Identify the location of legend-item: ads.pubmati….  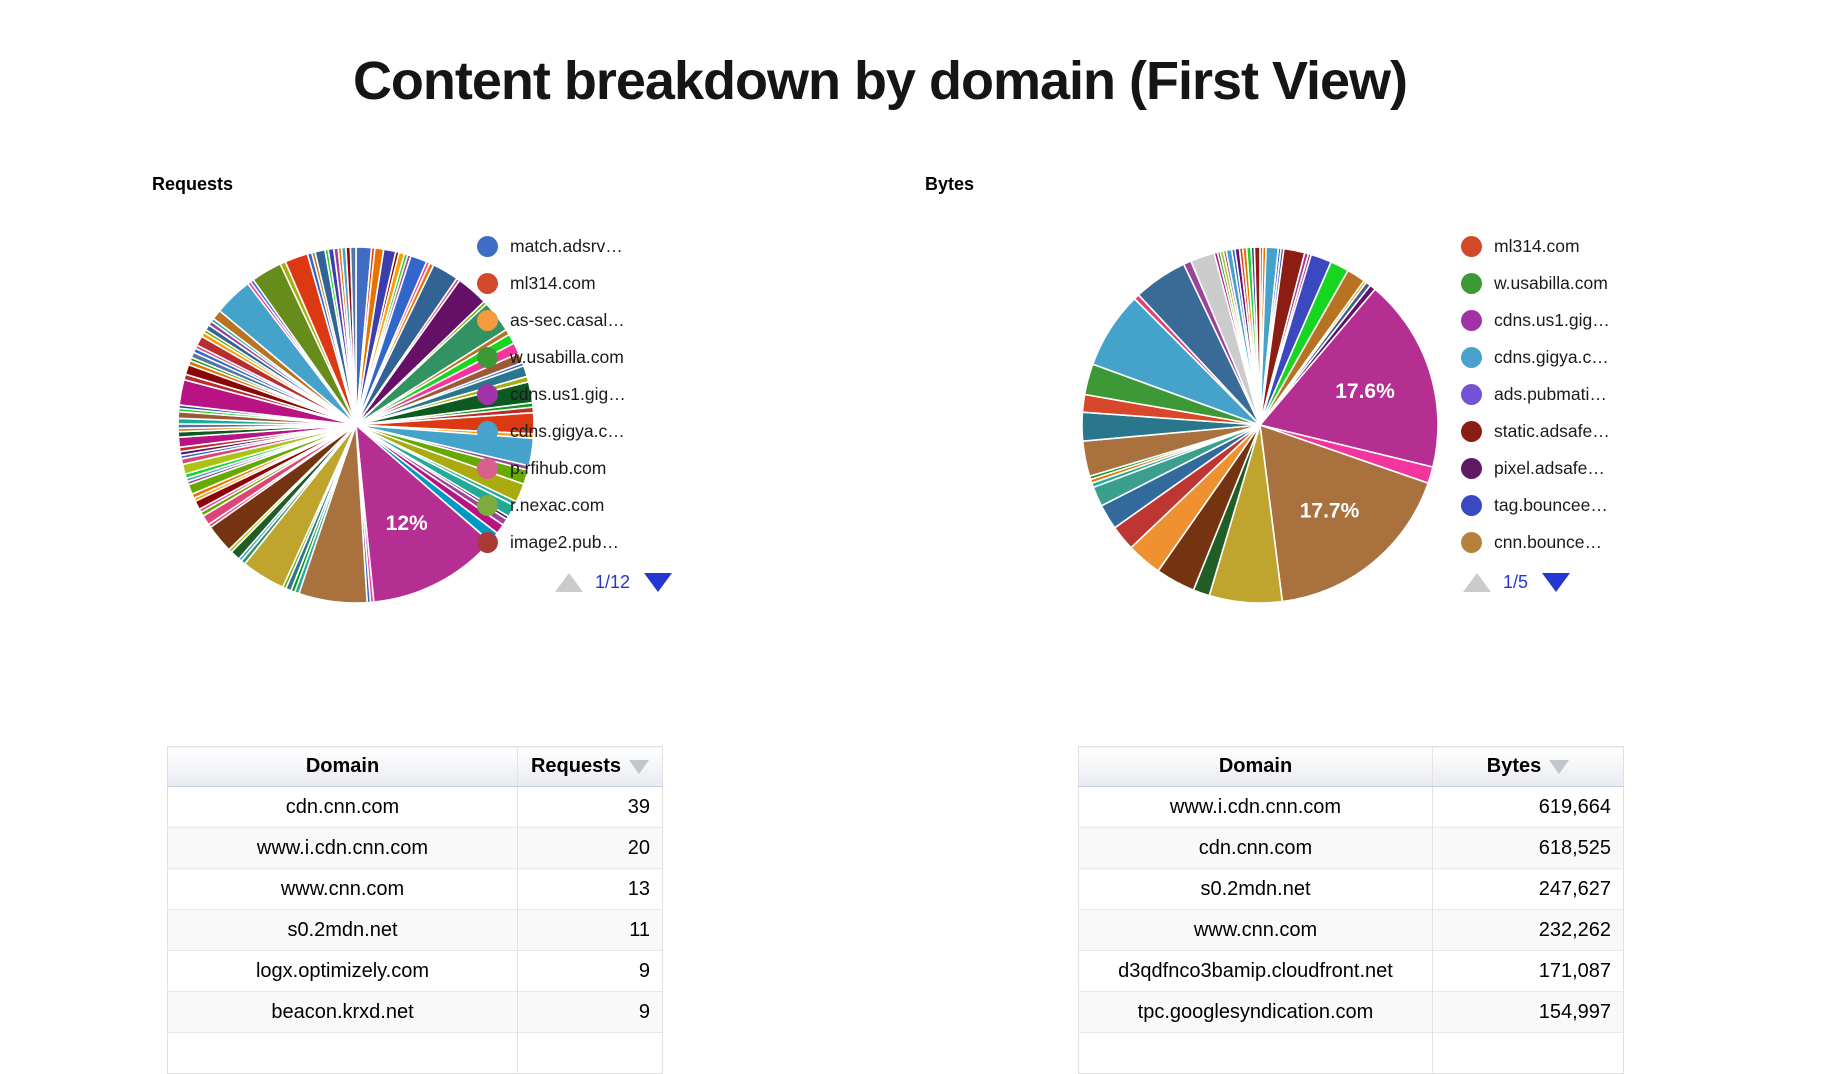
(1535, 394).